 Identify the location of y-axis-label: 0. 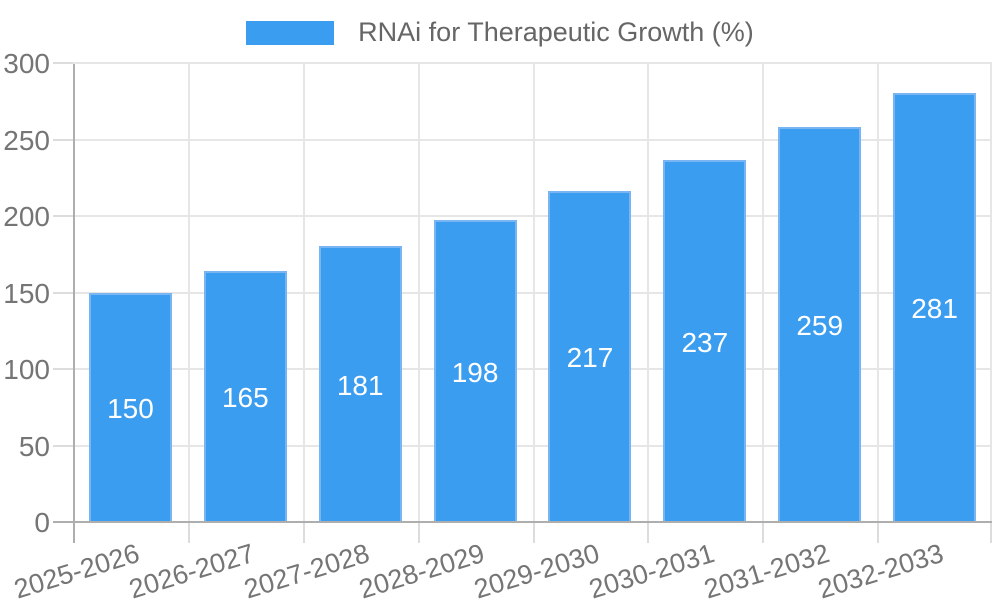
(42, 522).